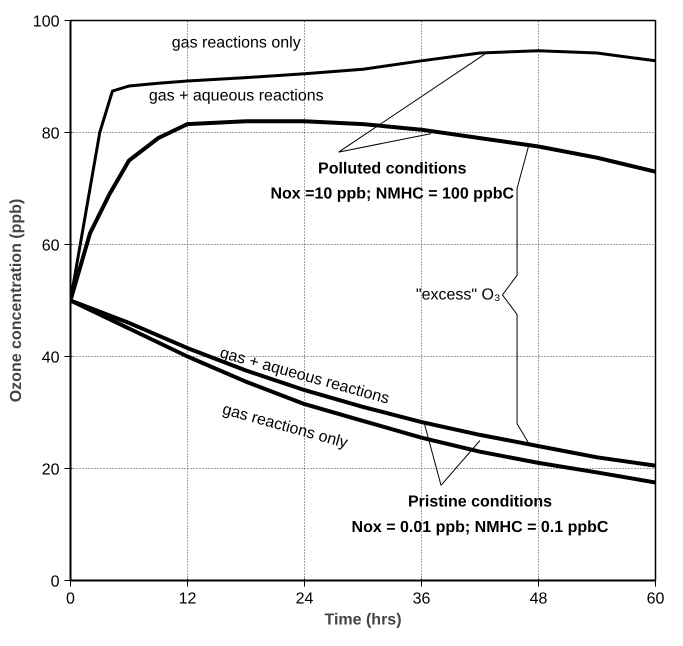 The height and width of the screenshot is (646, 683). What do you see at coordinates (363, 620) in the screenshot?
I see `x-axis-title: Time (hrs)` at bounding box center [363, 620].